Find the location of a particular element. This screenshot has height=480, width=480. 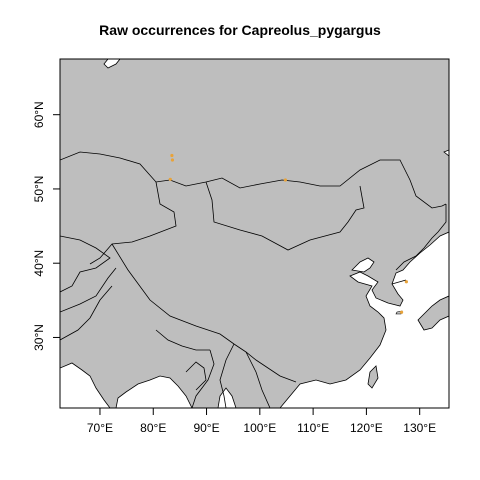

map-title: Raw occurrences for Capreolus_pygargus is located at coordinates (240, 30).